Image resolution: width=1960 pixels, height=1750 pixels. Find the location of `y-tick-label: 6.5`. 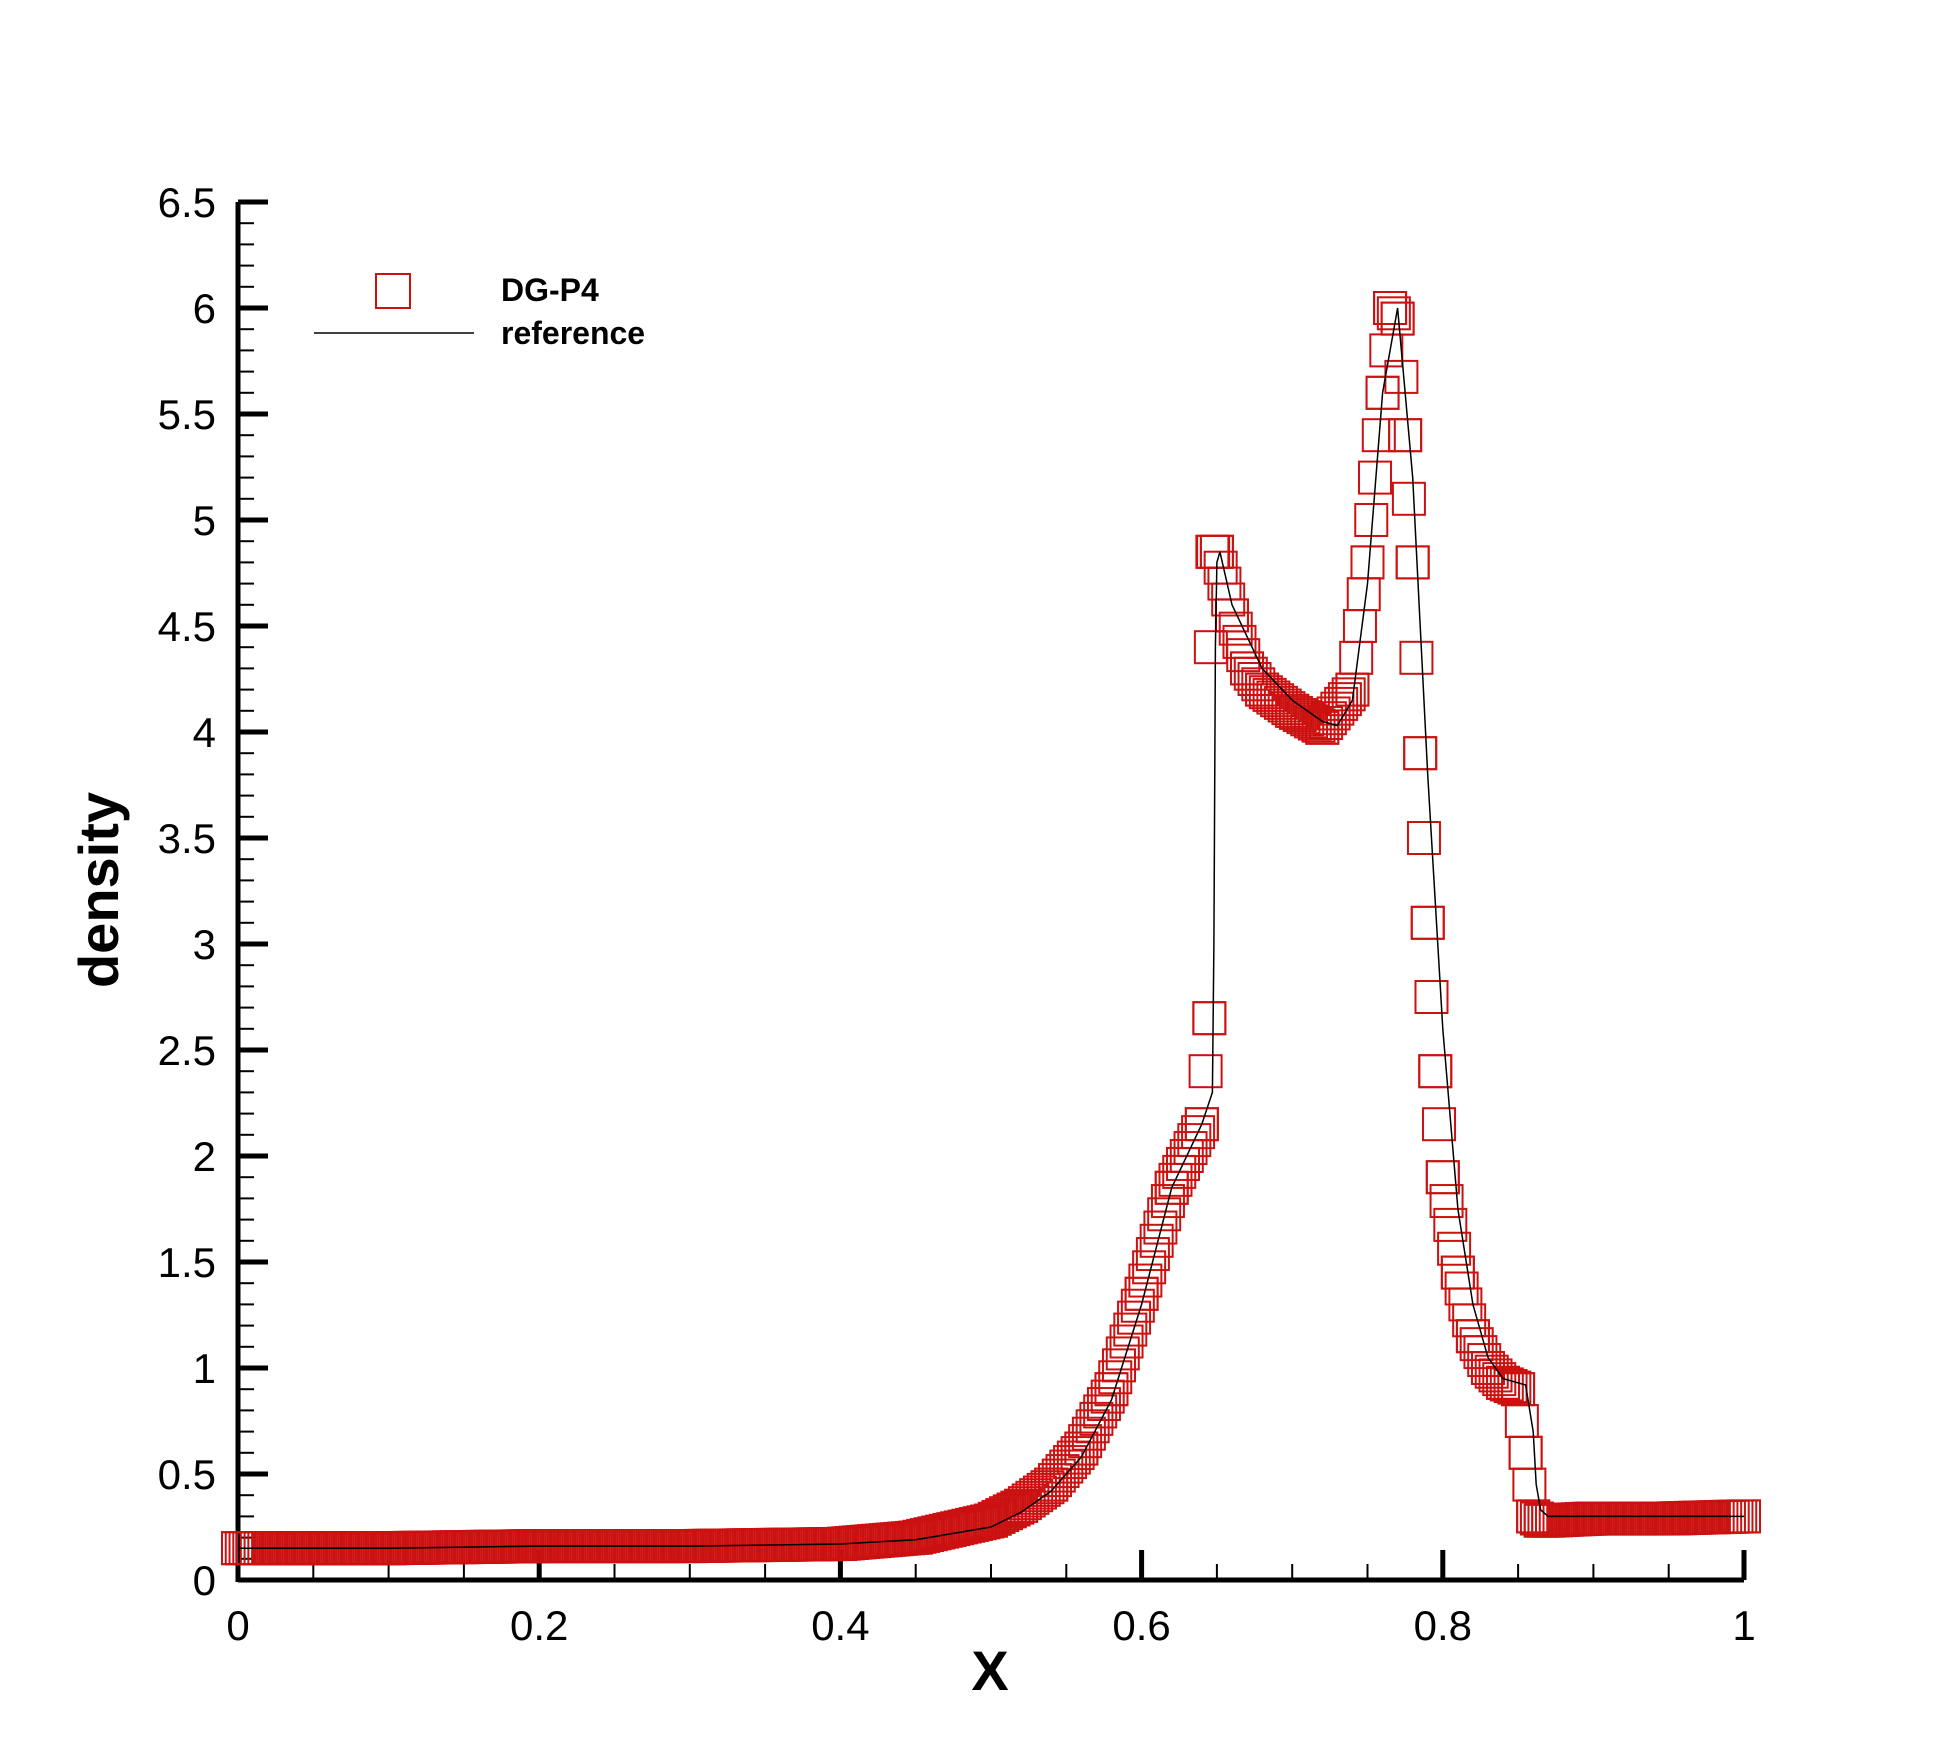

y-tick-label: 6.5 is located at coordinates (187, 202).